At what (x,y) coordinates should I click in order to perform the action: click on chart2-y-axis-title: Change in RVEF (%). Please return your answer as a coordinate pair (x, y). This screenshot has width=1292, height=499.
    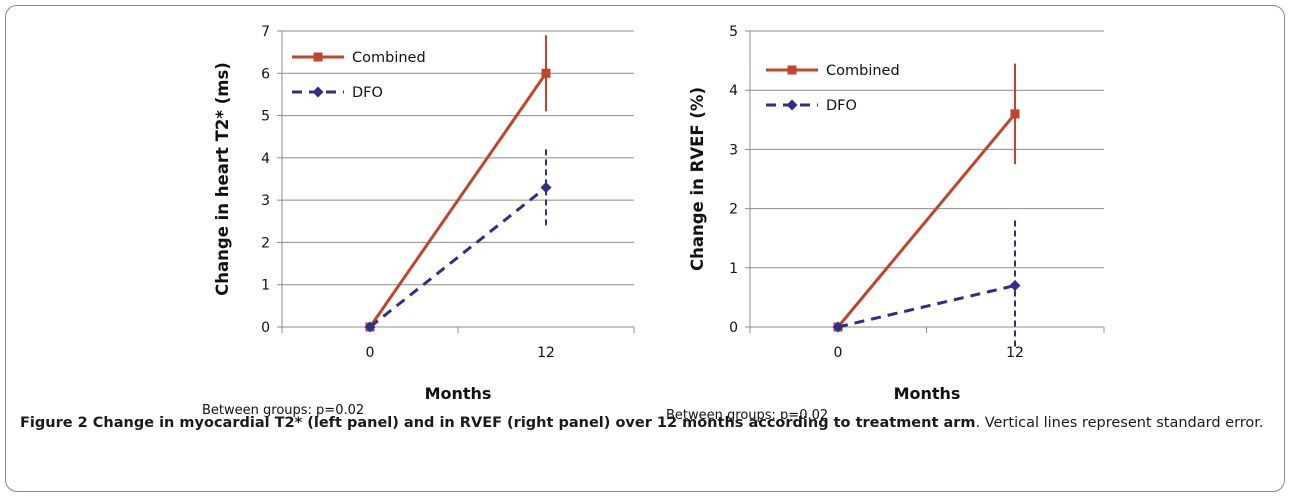
    Looking at the image, I should click on (697, 179).